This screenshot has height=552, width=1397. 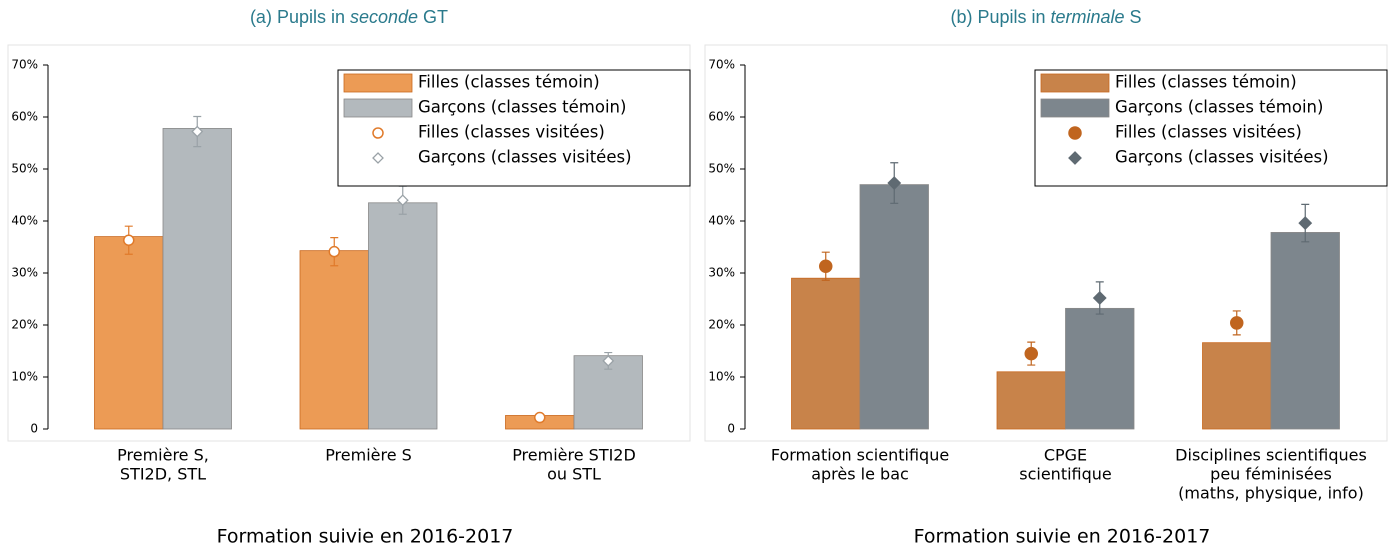 I want to click on title-part: (b) Pupils in, so click(x=1000, y=17).